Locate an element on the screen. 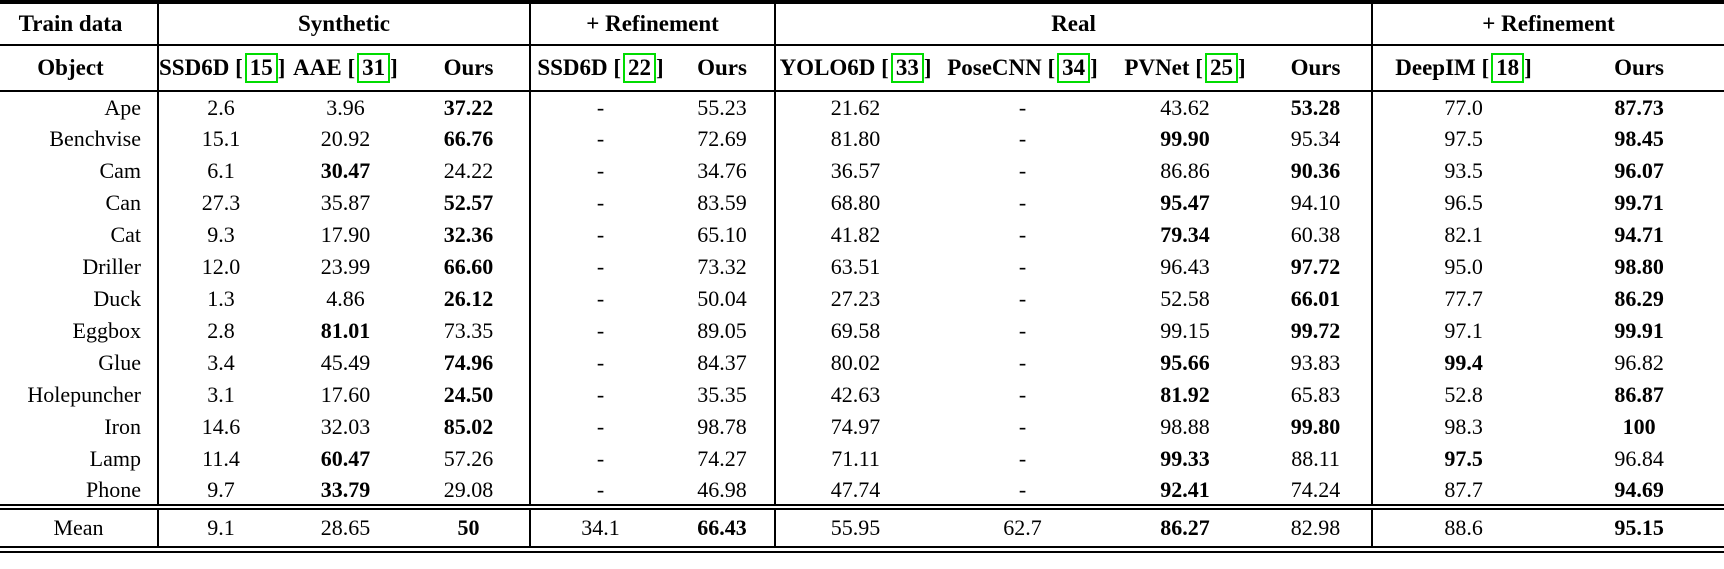 The image size is (1724, 569). cell-glue-ssd6d-15: 3.4 is located at coordinates (221, 362).